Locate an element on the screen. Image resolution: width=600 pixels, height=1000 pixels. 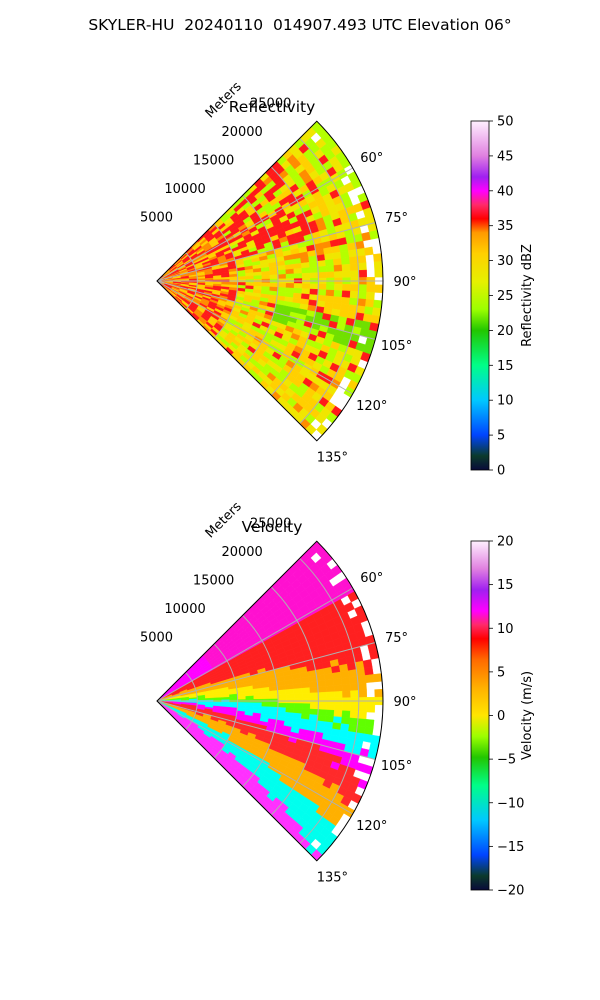
colorbar-tick-label: 20 is located at coordinates (505, 331).